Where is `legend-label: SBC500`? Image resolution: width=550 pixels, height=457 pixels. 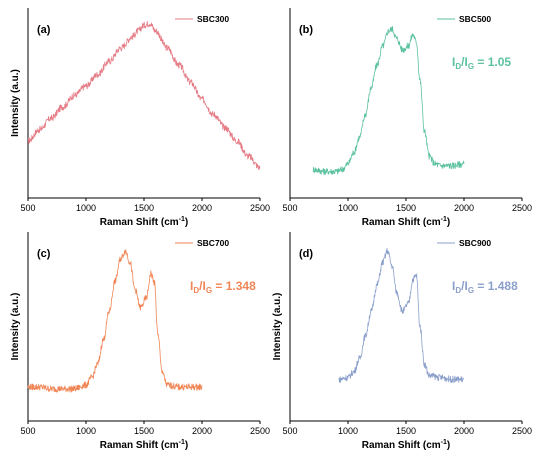 legend-label: SBC500 is located at coordinates (475, 19).